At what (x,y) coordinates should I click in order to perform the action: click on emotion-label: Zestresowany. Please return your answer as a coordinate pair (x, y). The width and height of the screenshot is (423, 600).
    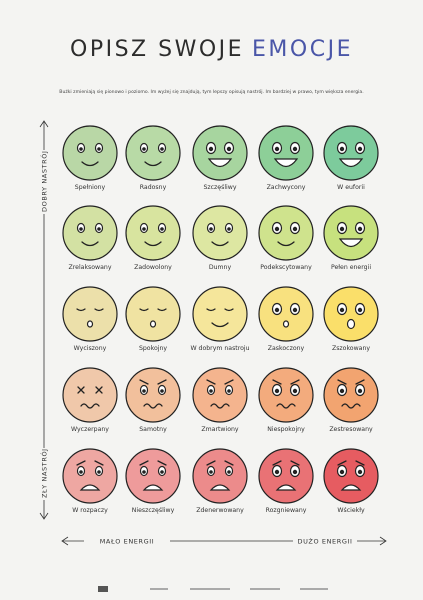
    Looking at the image, I should click on (351, 429).